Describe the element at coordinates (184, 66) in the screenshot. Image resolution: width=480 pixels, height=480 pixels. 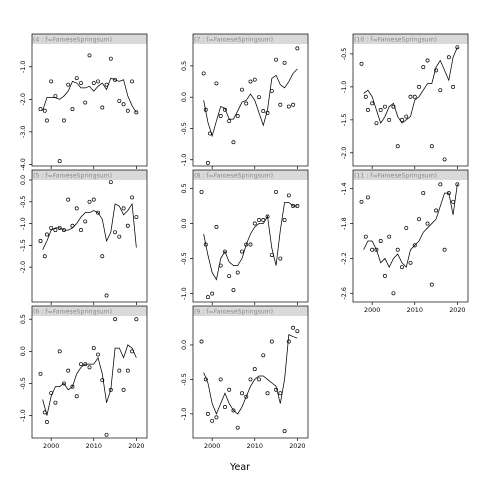
I see `y-tick-label: 0.5` at that location.